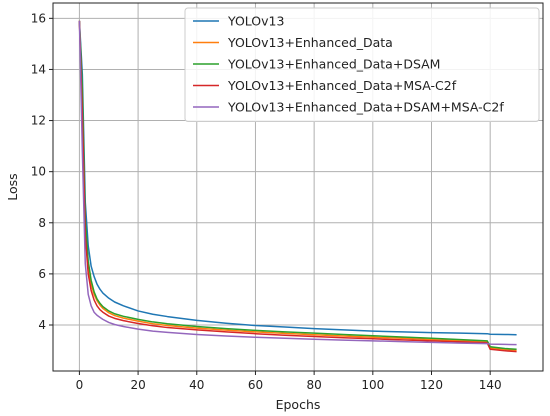 The image size is (550, 416). I want to click on y-tick-label: 8, so click(42, 223).